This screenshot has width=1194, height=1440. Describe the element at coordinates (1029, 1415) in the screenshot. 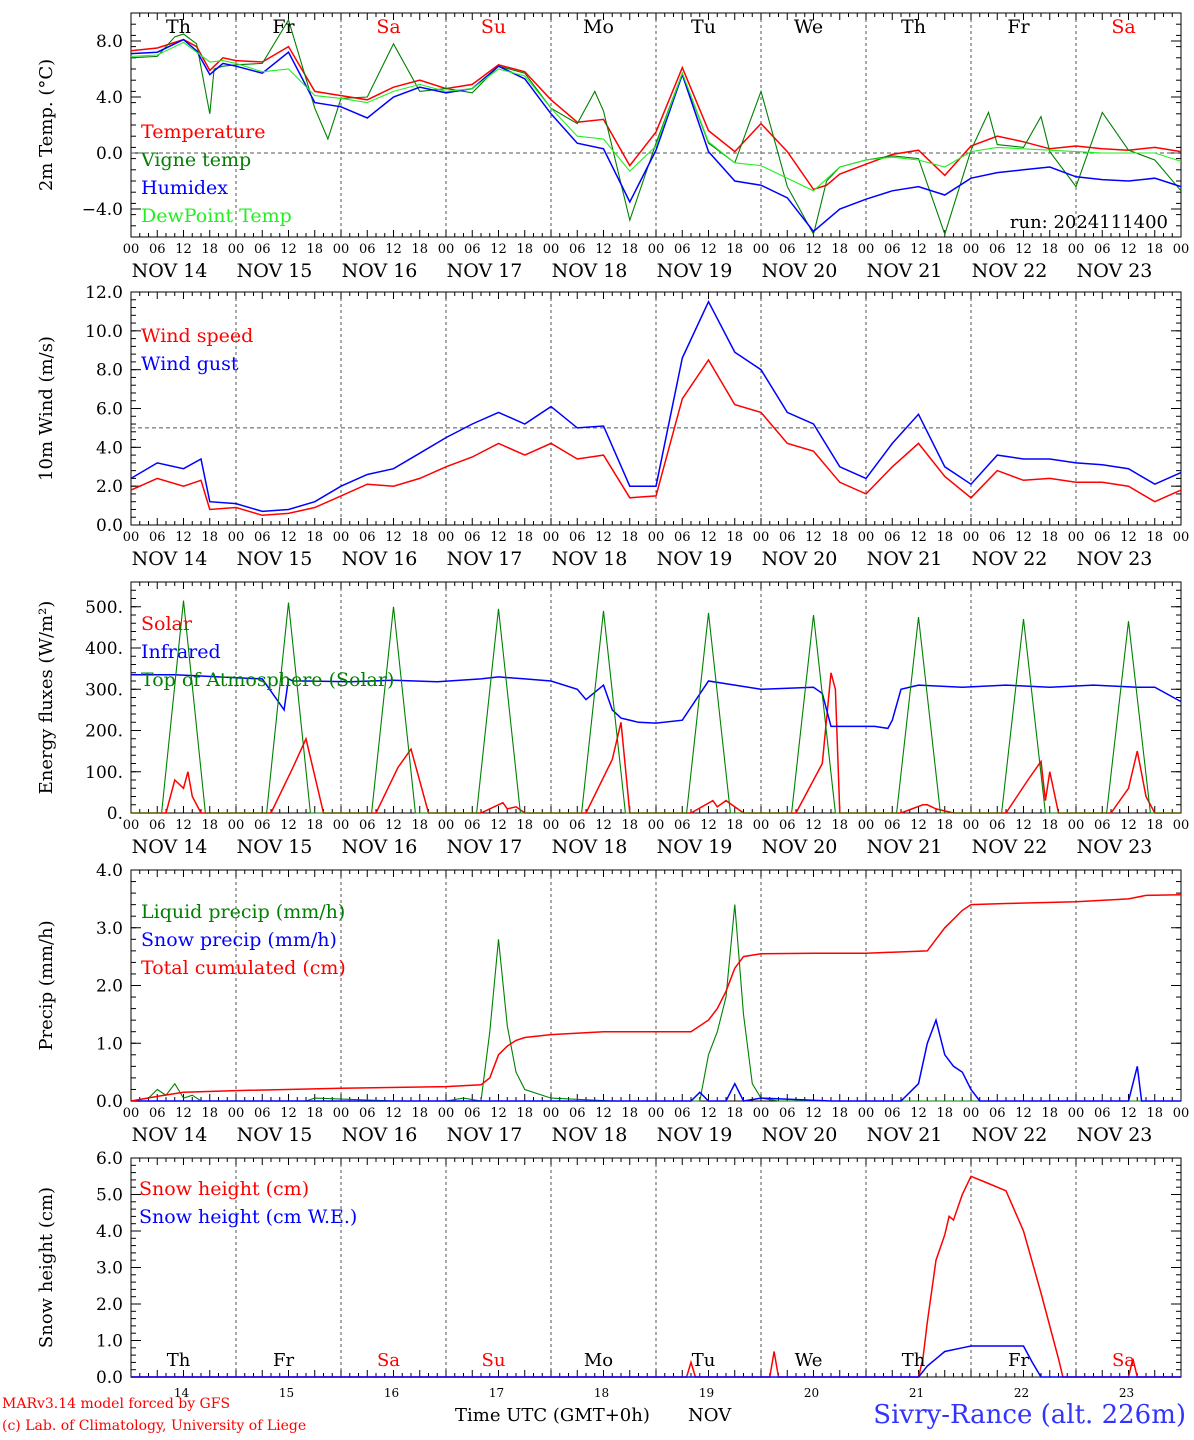

I see `station-name: Sivry-Rance (alt. 226m)` at that location.